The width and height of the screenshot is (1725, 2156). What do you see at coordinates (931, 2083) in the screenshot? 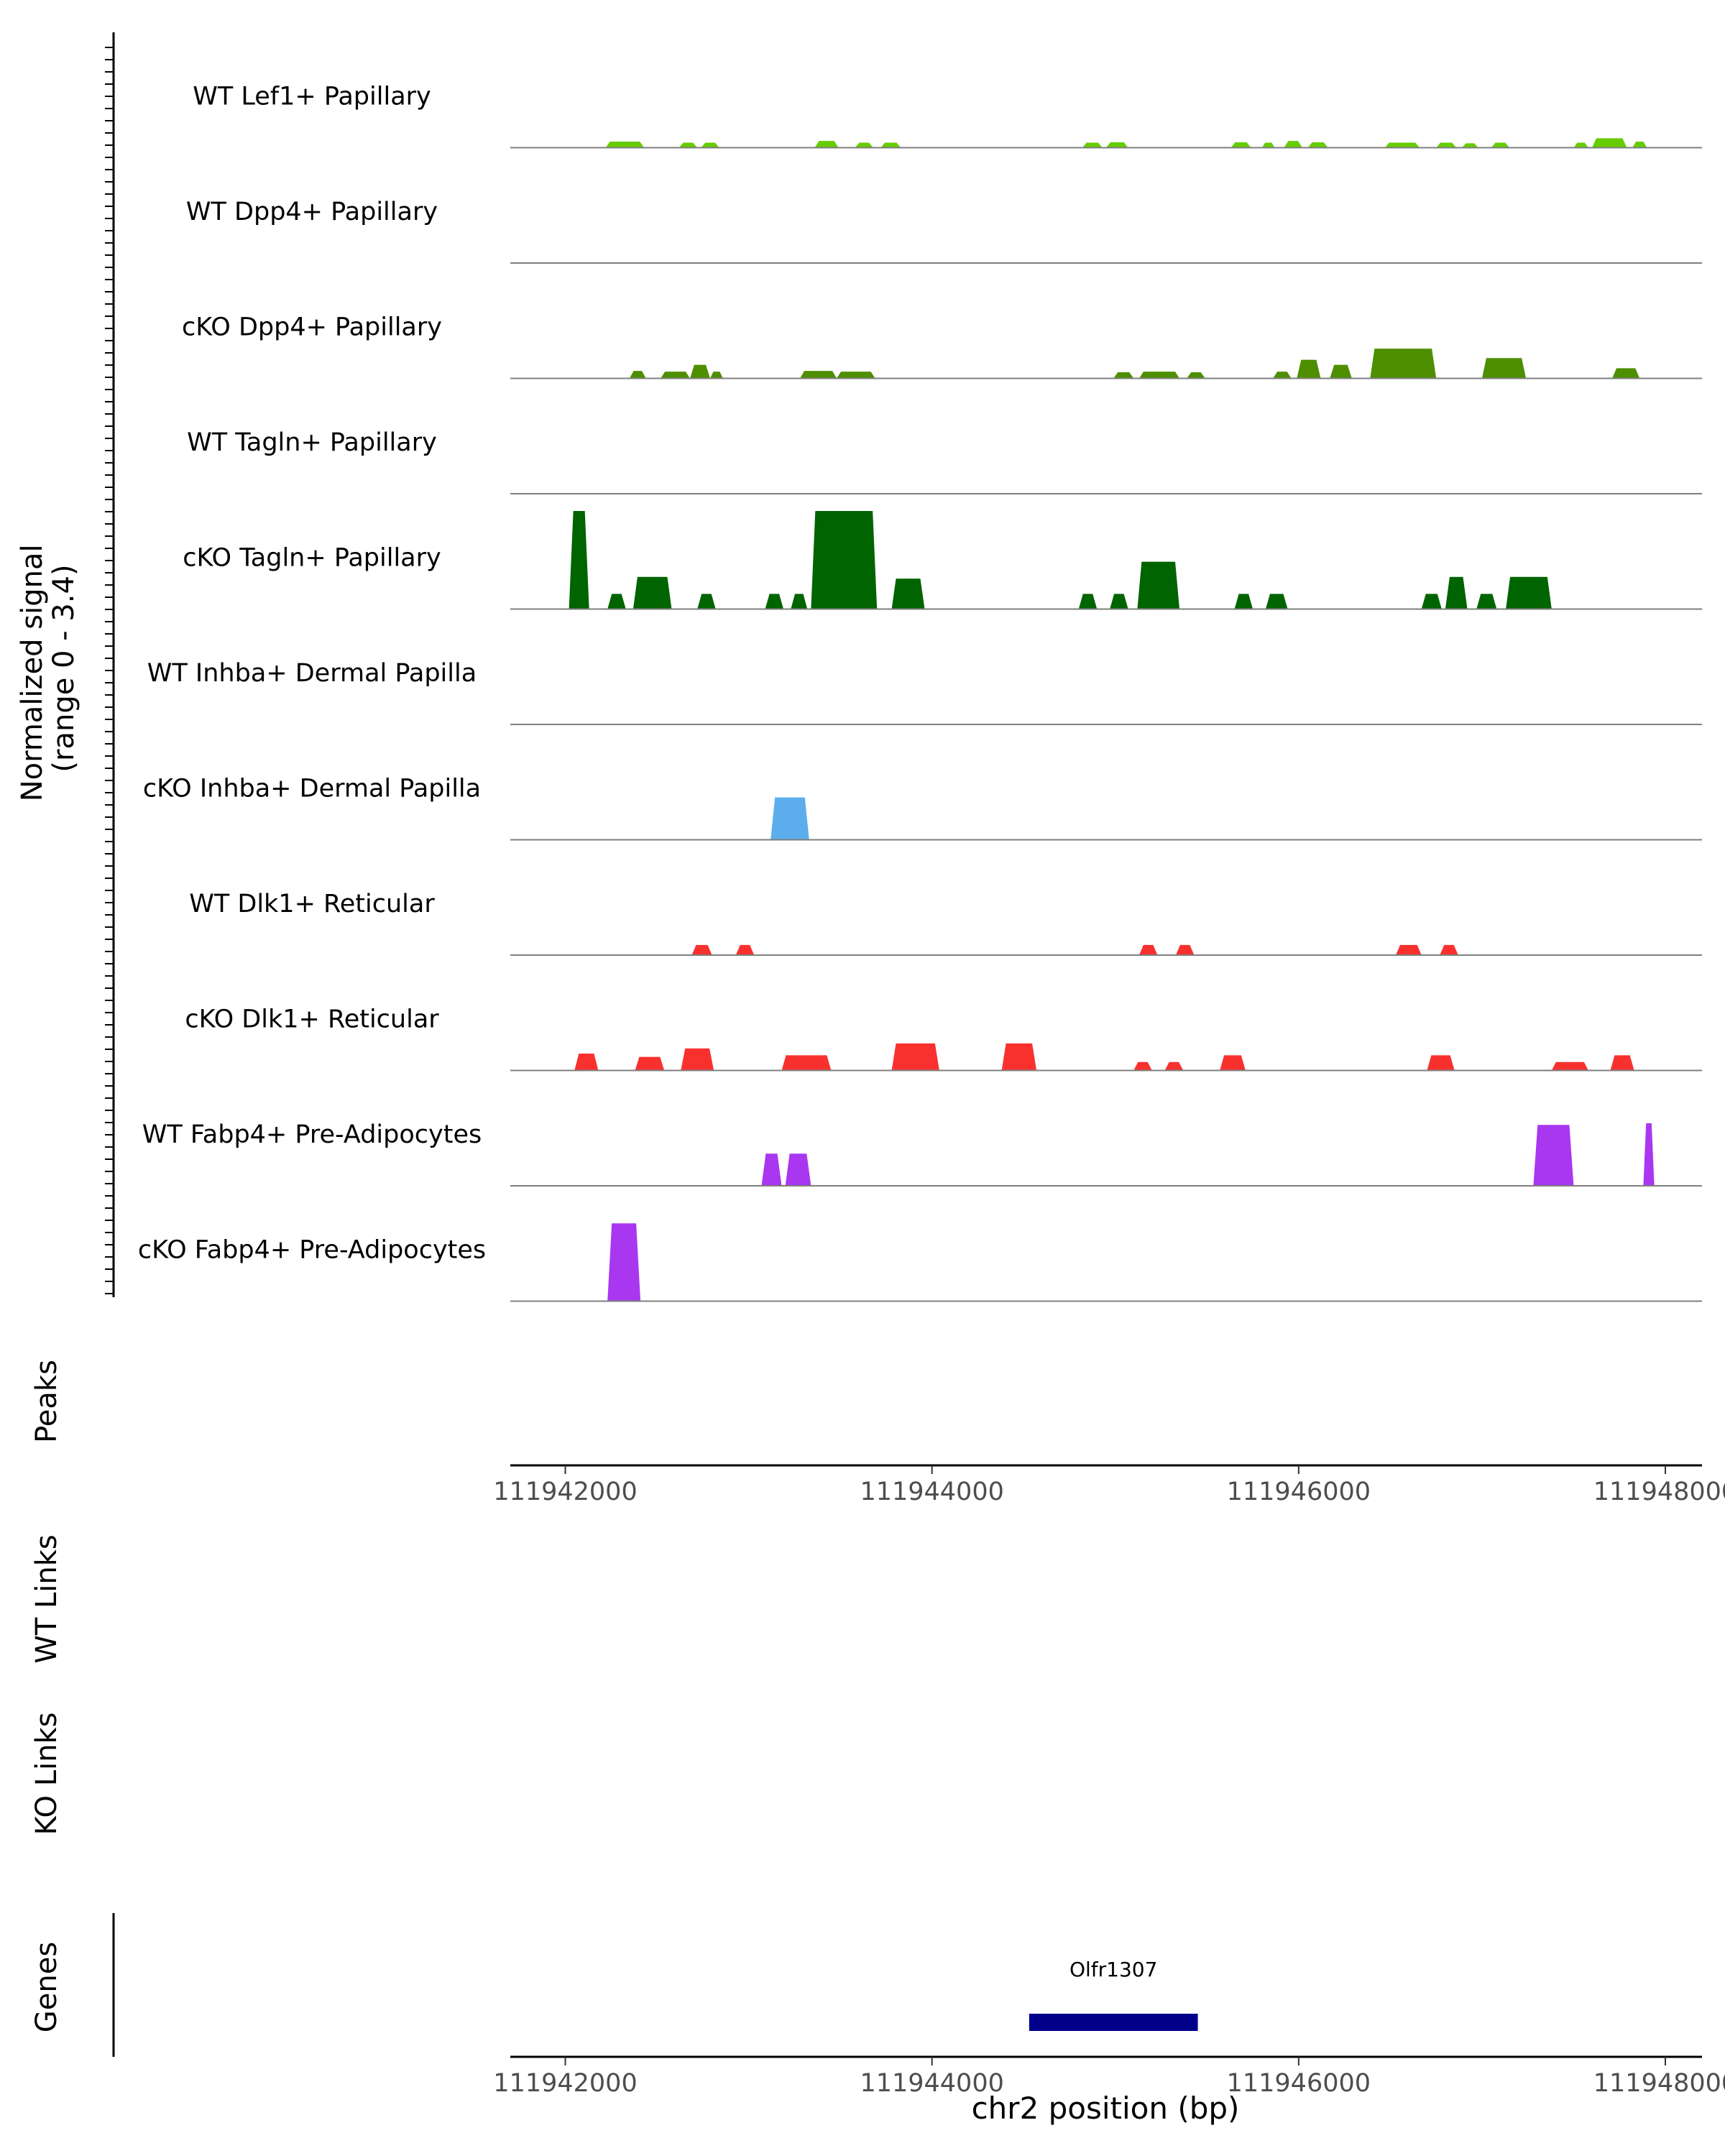
I see `x-tick-label: 111944000` at bounding box center [931, 2083].